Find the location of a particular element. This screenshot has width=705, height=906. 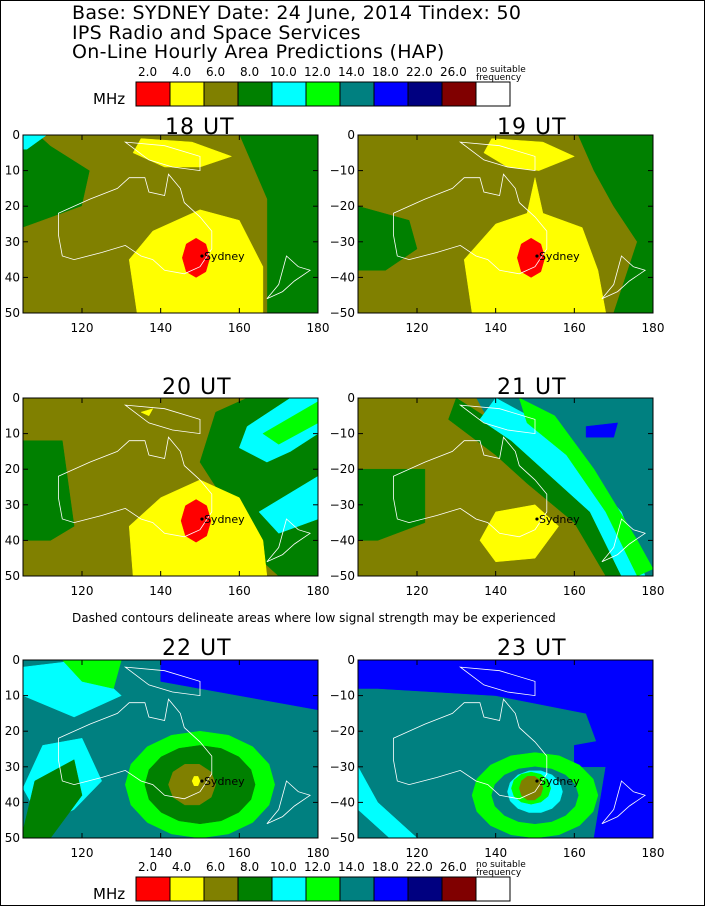

map-panel-0: Sydney 0 10 20 30 40 50 120 140 160 180 is located at coordinates (167, 231).